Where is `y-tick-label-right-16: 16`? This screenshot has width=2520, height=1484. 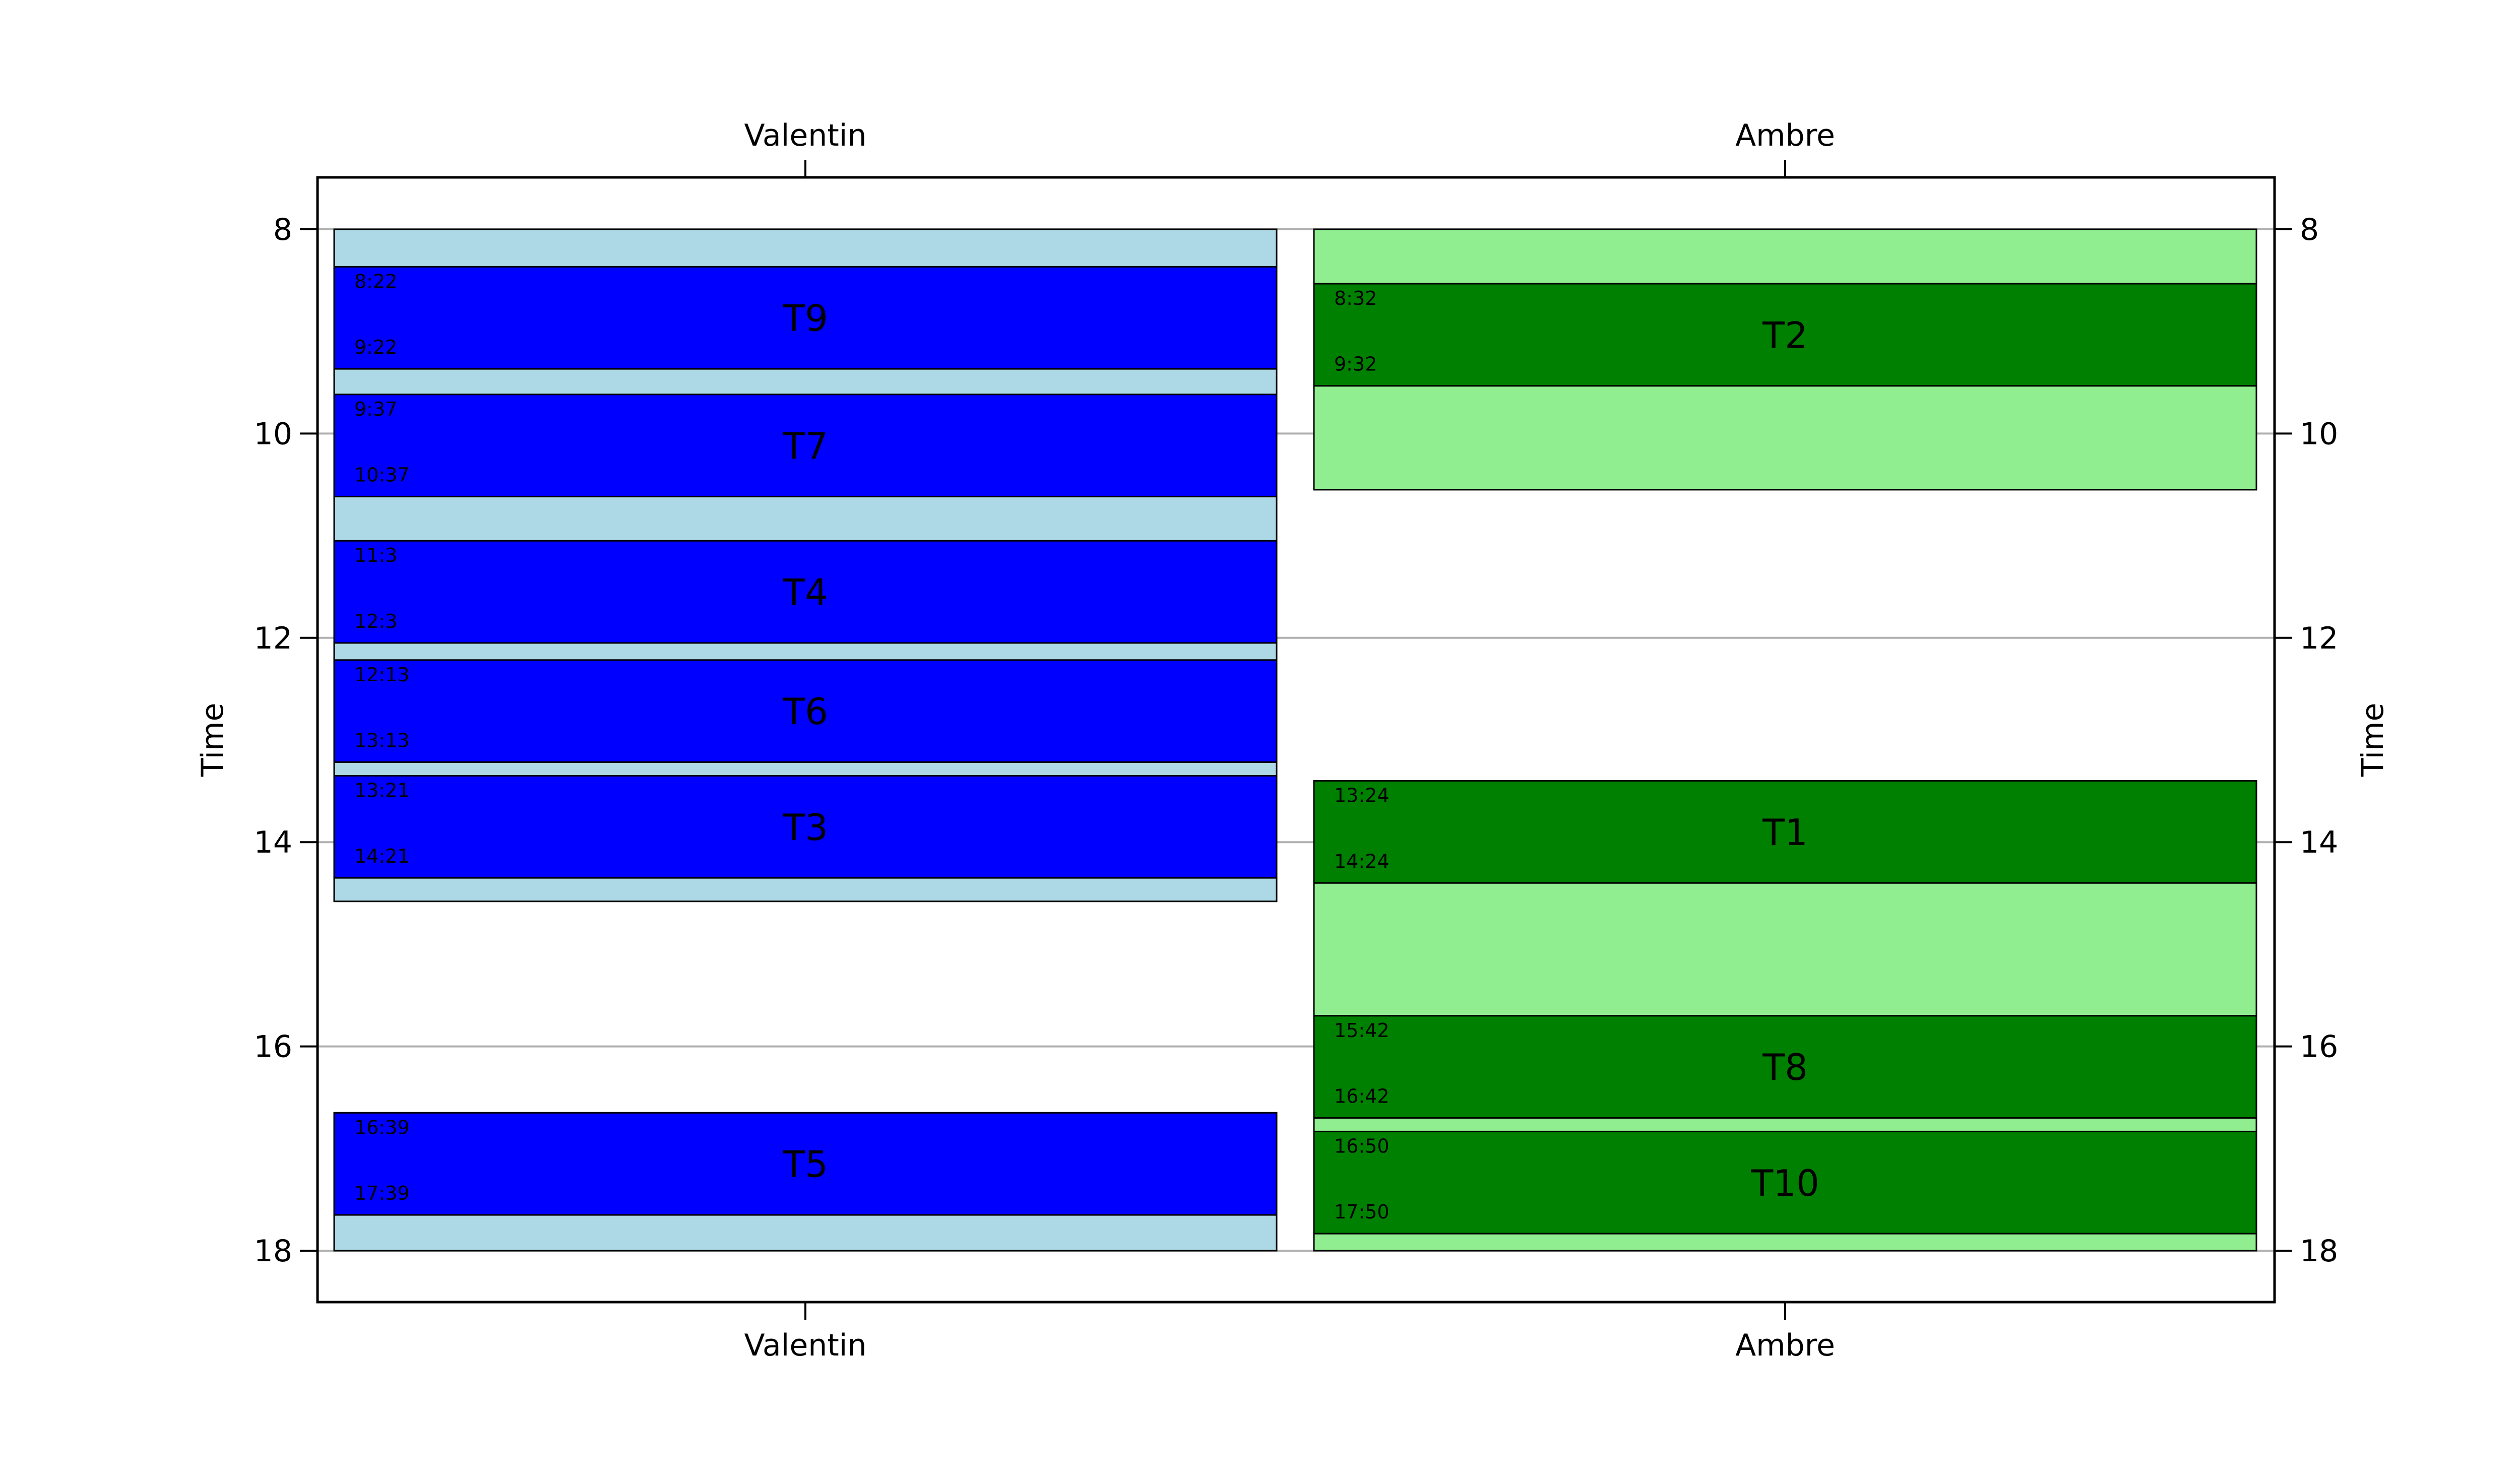 y-tick-label-right-16: 16 is located at coordinates (2319, 1047).